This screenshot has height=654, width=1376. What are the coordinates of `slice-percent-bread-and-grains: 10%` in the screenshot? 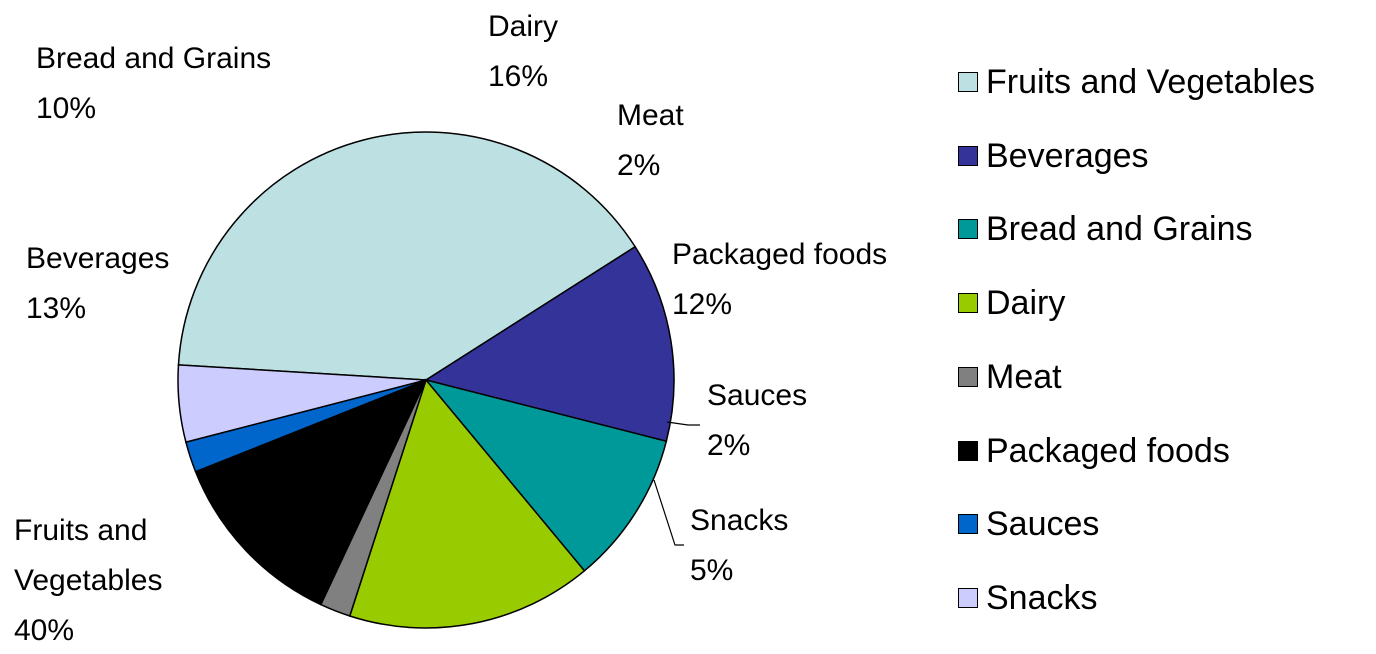 It's located at (66, 108).